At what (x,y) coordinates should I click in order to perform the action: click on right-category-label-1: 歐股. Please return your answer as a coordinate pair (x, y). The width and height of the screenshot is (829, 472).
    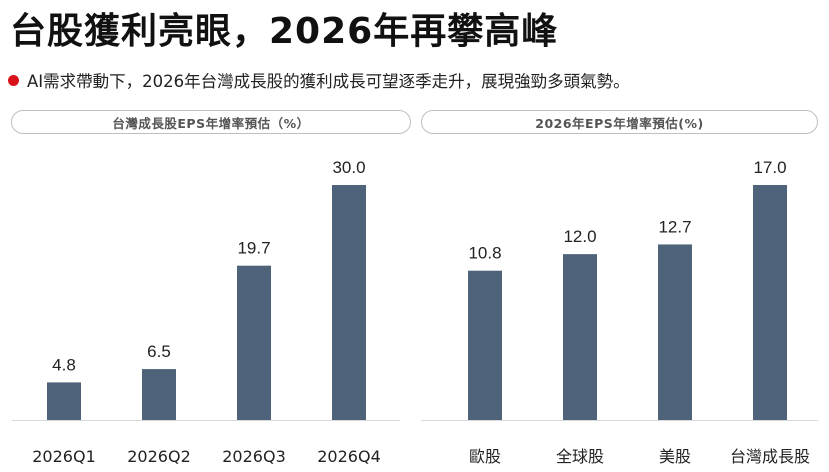
    Looking at the image, I should click on (485, 456).